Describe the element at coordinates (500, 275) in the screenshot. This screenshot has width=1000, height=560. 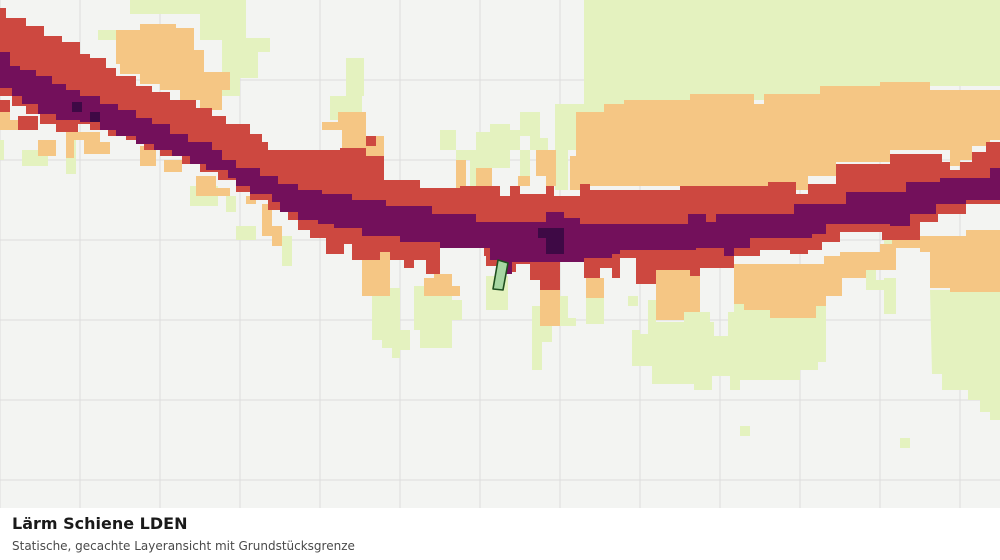
I see `parcel-boundary` at that location.